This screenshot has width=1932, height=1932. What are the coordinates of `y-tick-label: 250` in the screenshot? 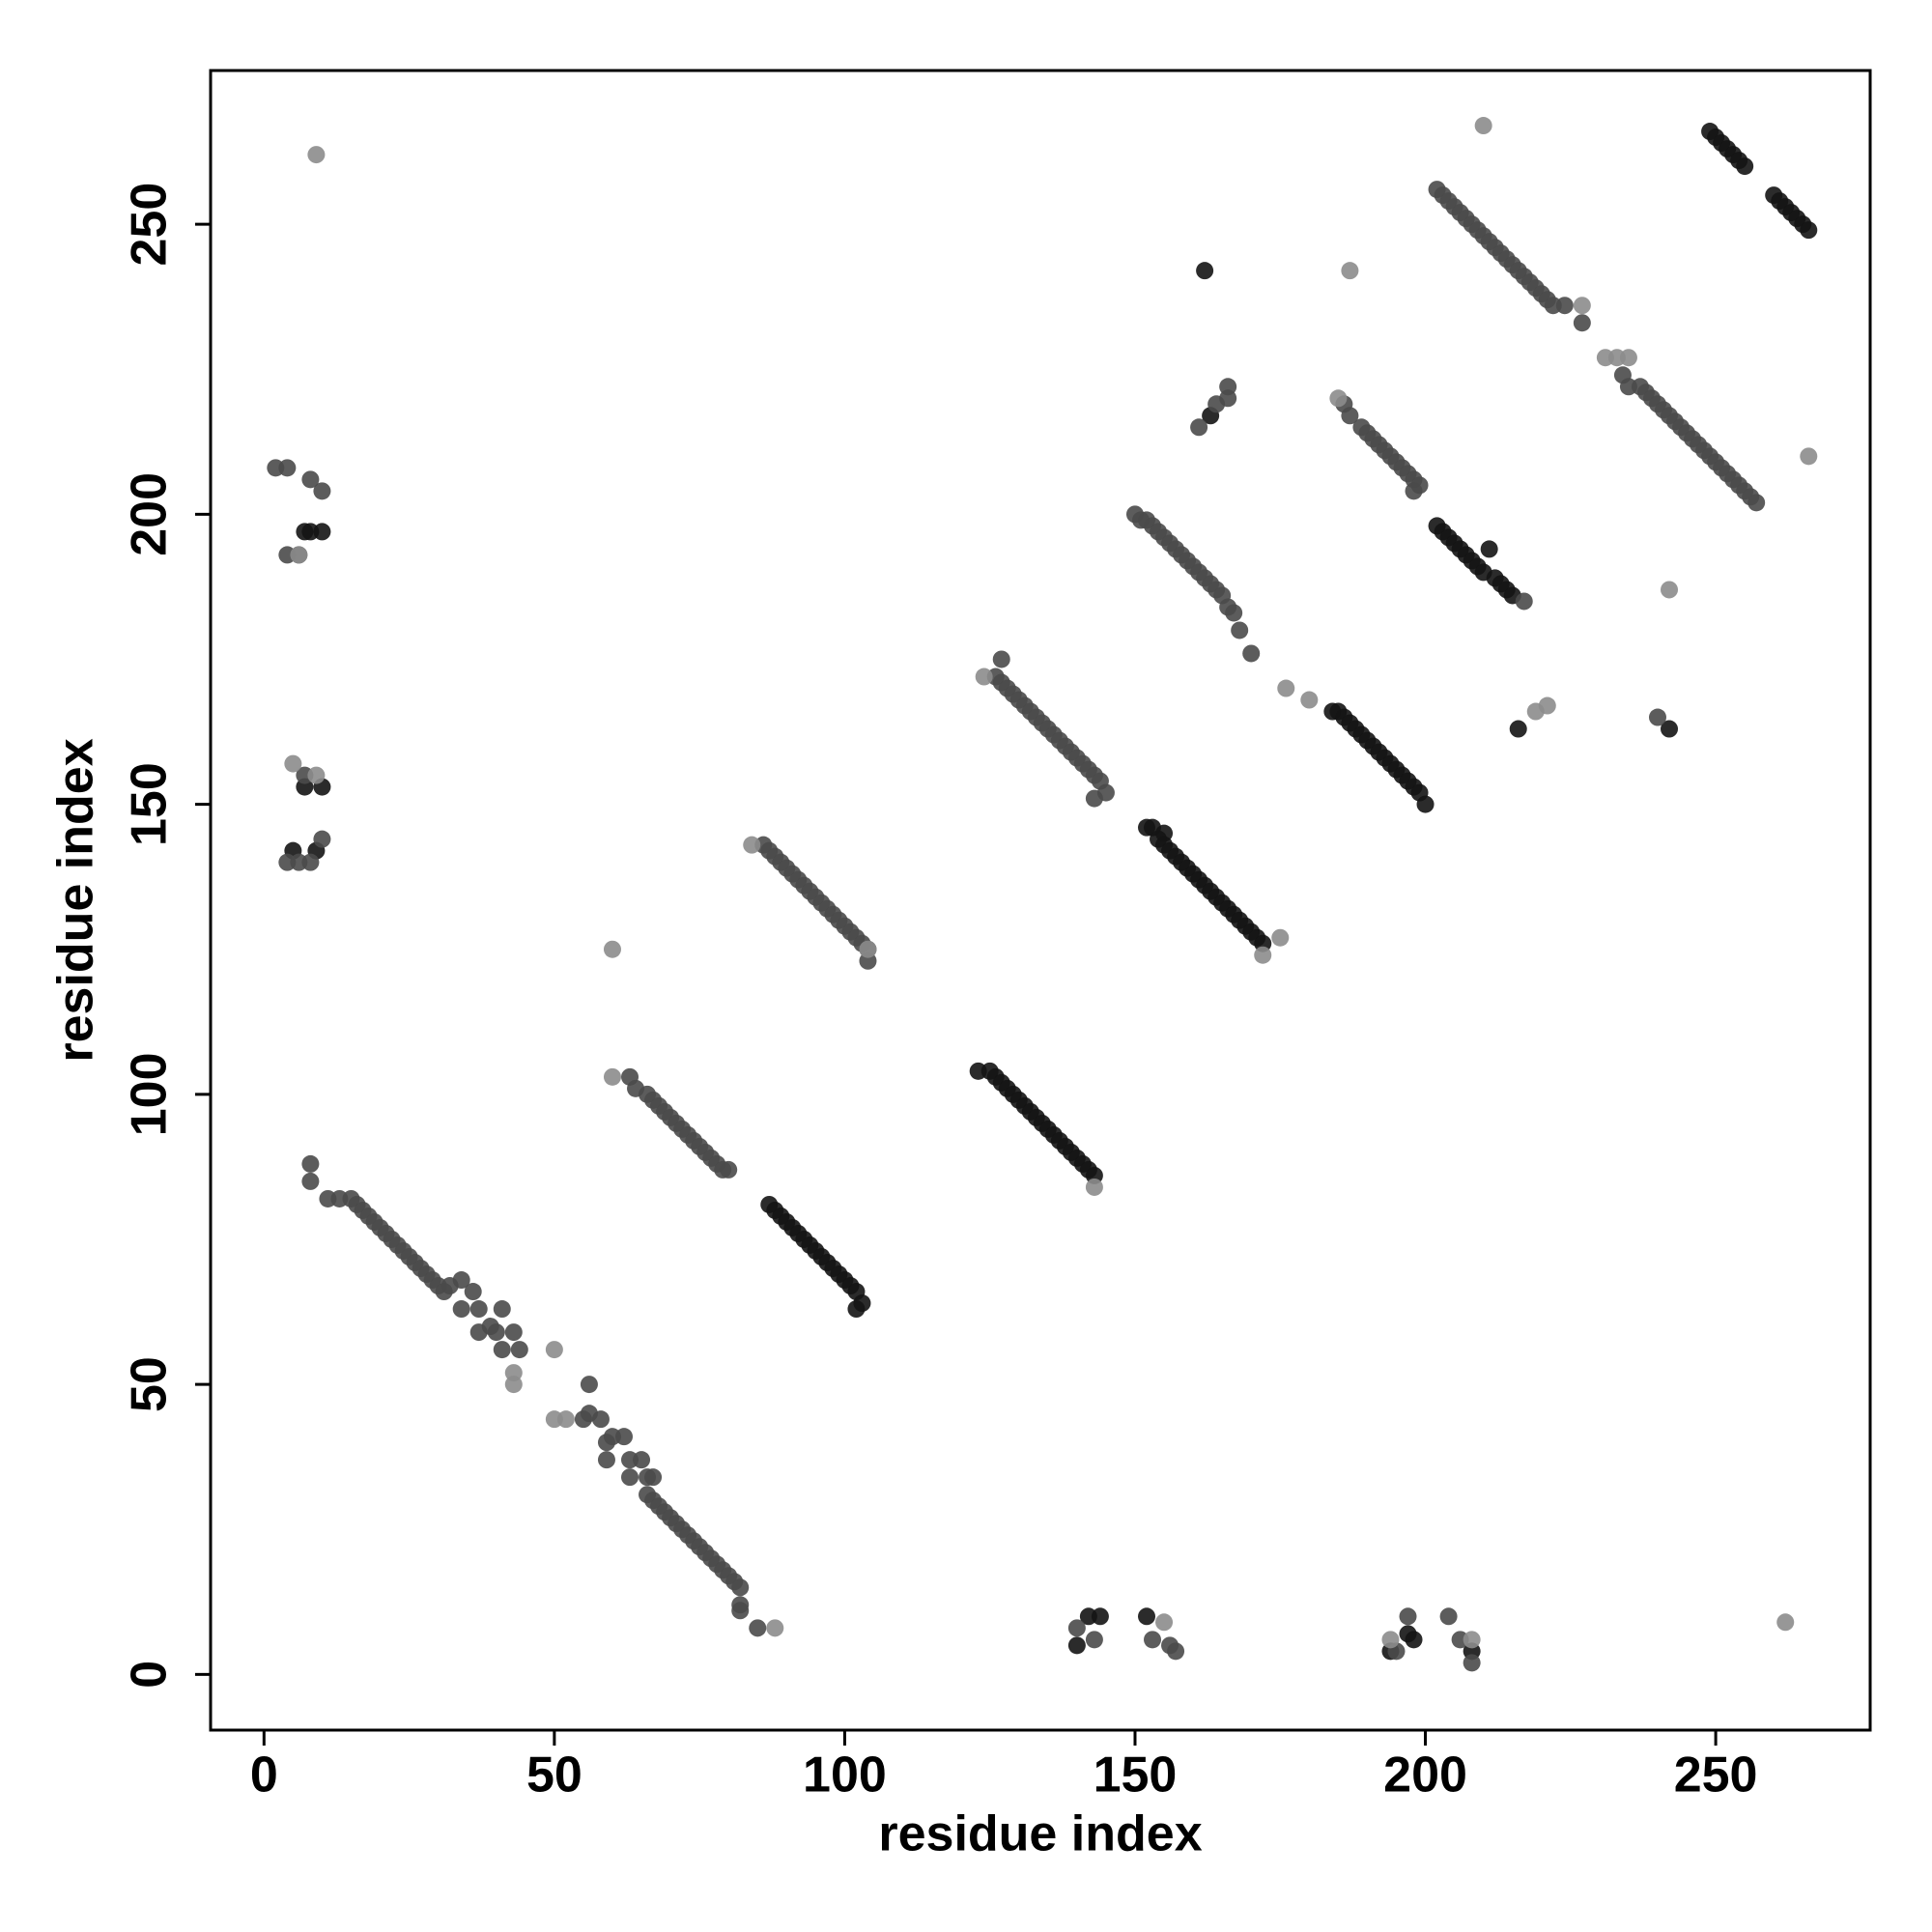 It's located at (150, 225).